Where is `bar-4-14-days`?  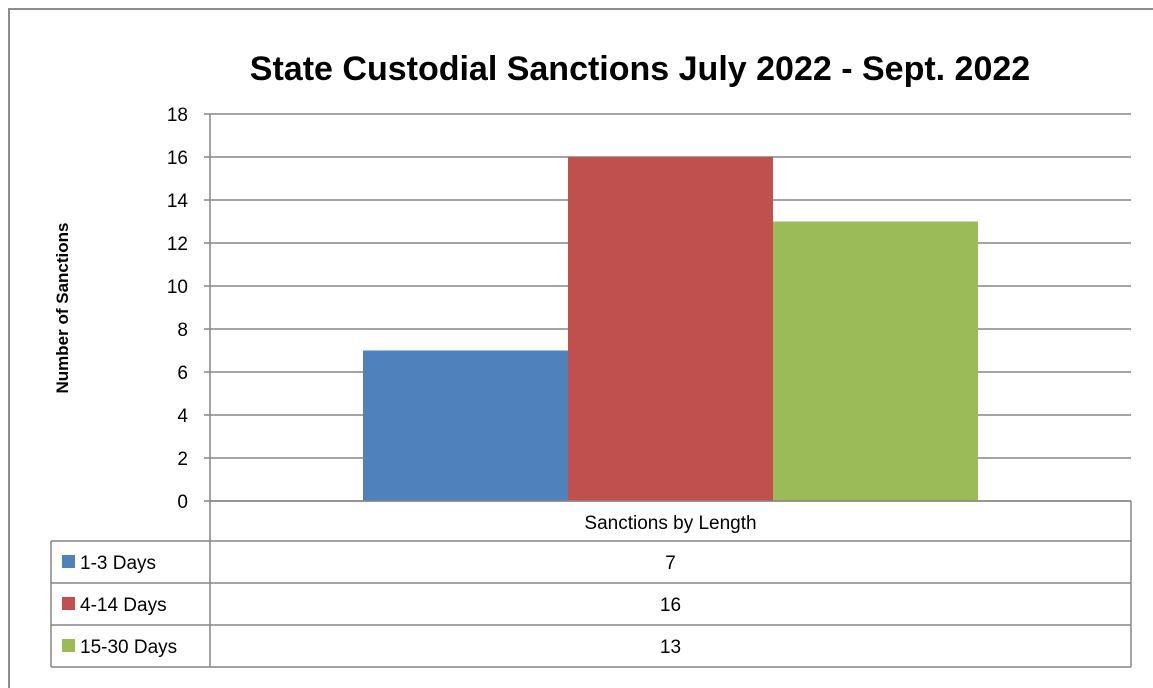
bar-4-14-days is located at coordinates (670, 329).